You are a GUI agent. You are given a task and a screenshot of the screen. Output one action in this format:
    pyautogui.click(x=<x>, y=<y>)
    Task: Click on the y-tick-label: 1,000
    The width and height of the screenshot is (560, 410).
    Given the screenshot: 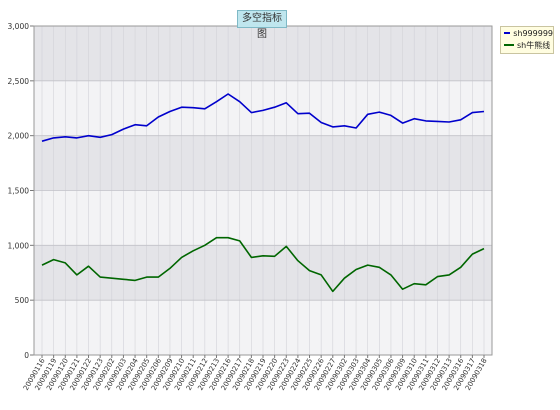 What is the action you would take?
    pyautogui.click(x=19, y=245)
    